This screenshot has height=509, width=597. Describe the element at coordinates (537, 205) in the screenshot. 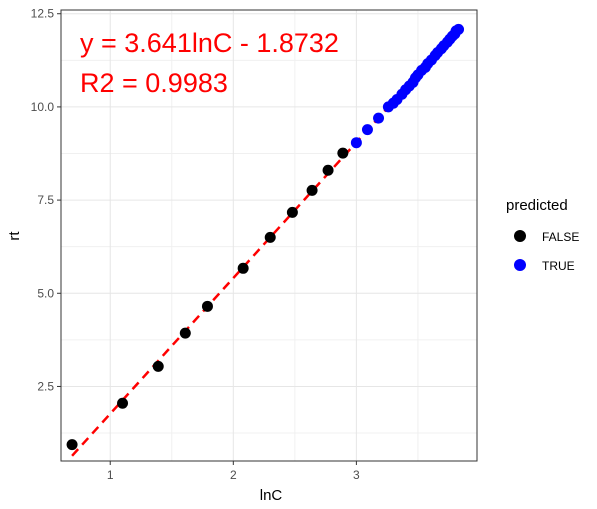

I see `legend-title: predicted` at that location.